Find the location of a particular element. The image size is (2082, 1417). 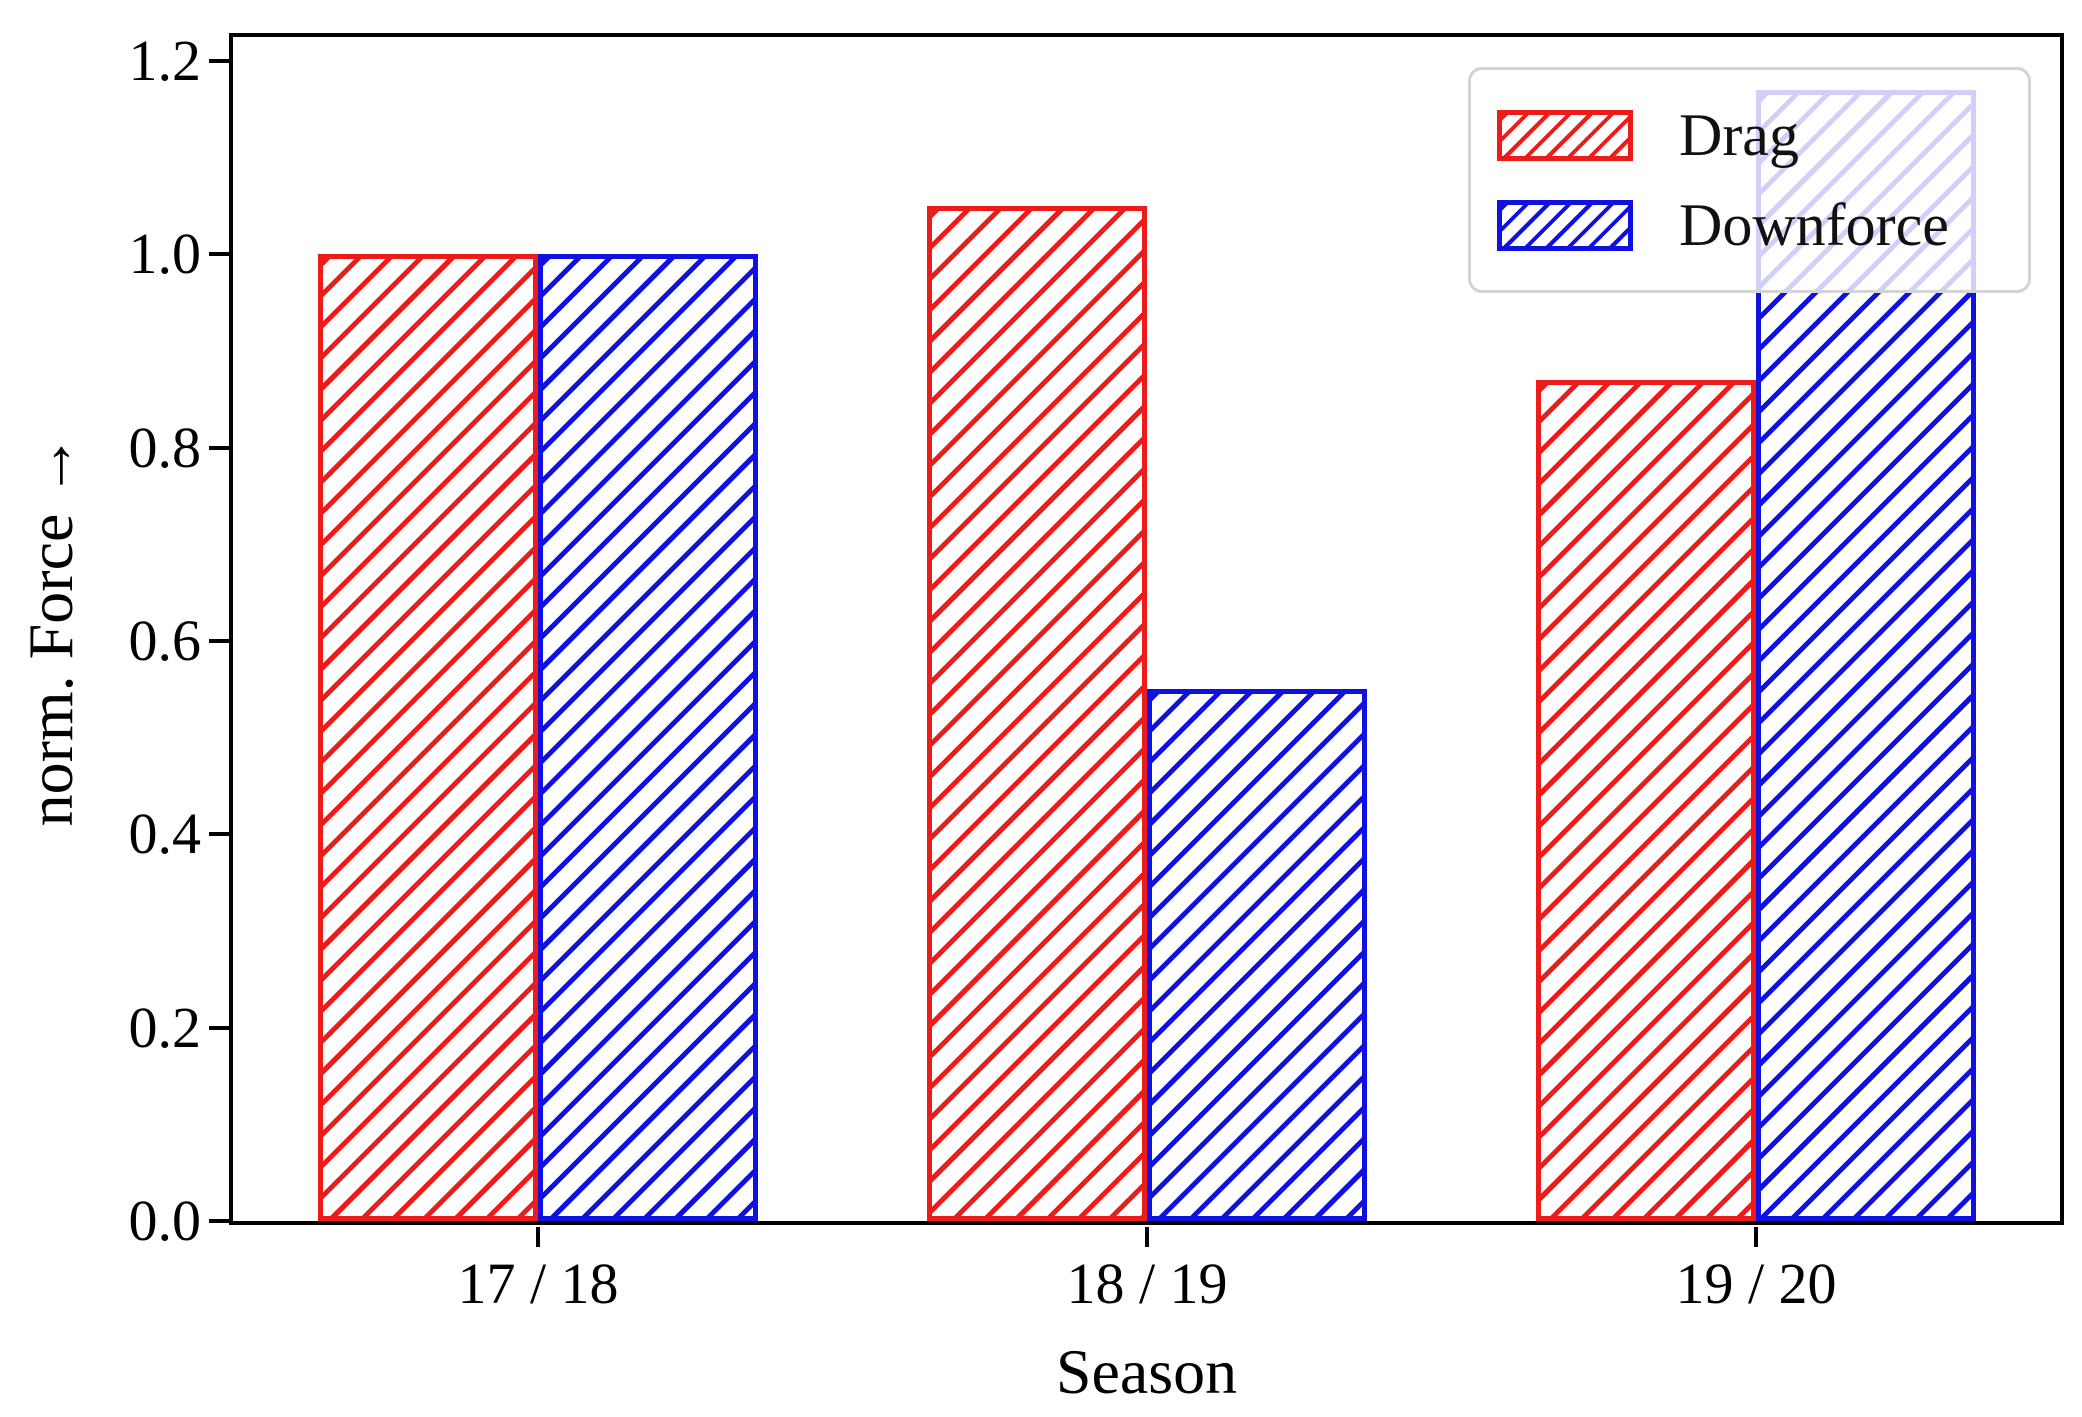

y-tick-label: 0.4 is located at coordinates (165, 833).